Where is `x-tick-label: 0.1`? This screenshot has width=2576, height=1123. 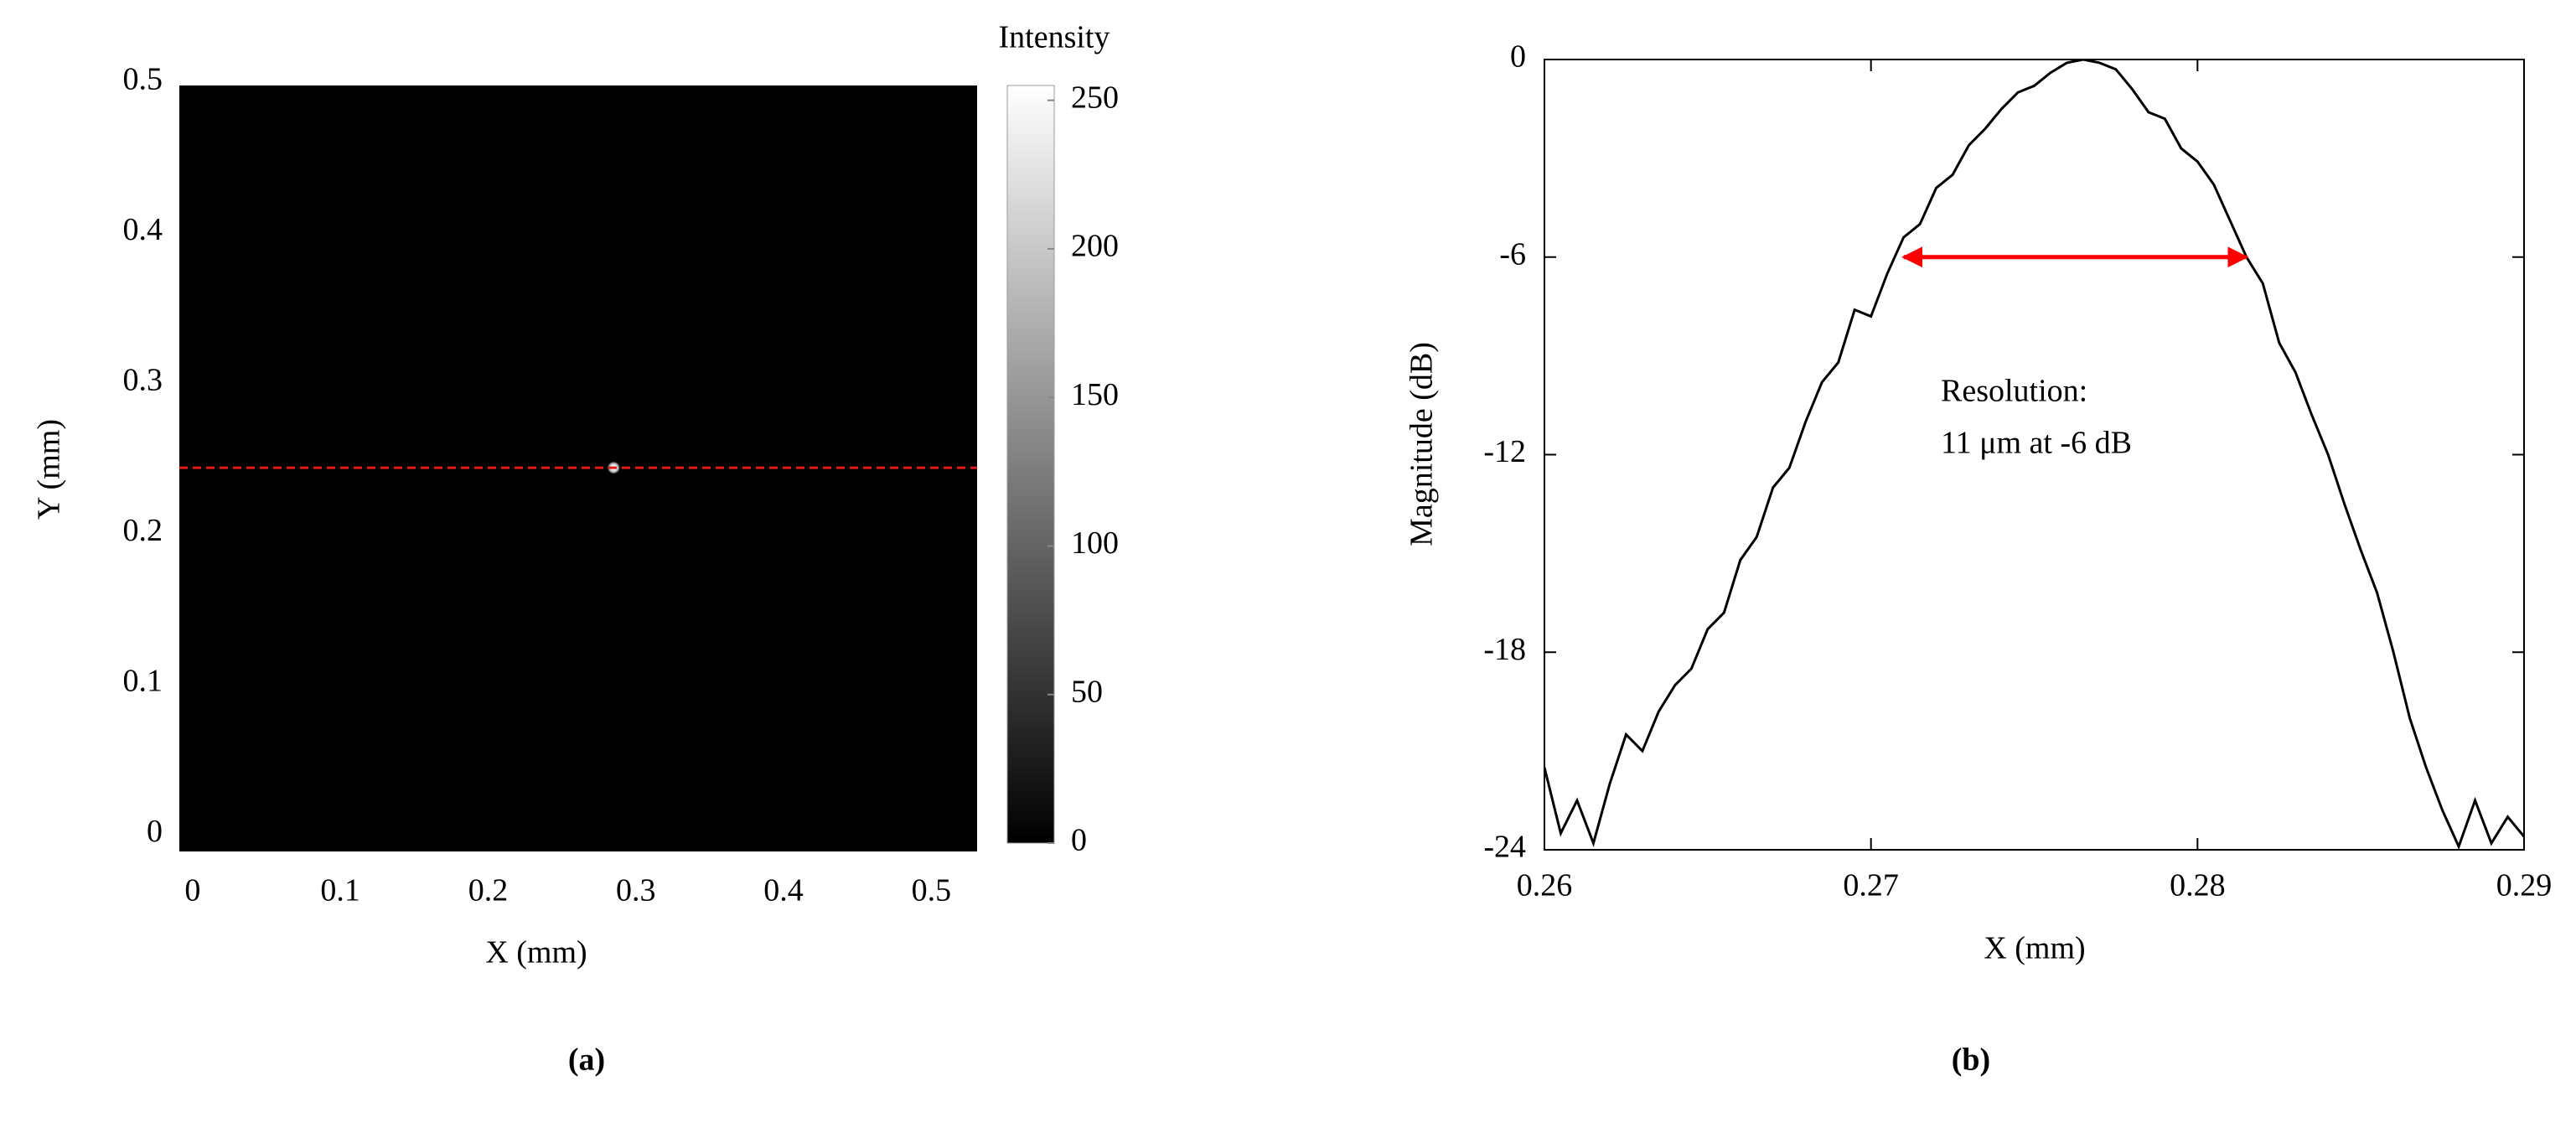
x-tick-label: 0.1 is located at coordinates (340, 891).